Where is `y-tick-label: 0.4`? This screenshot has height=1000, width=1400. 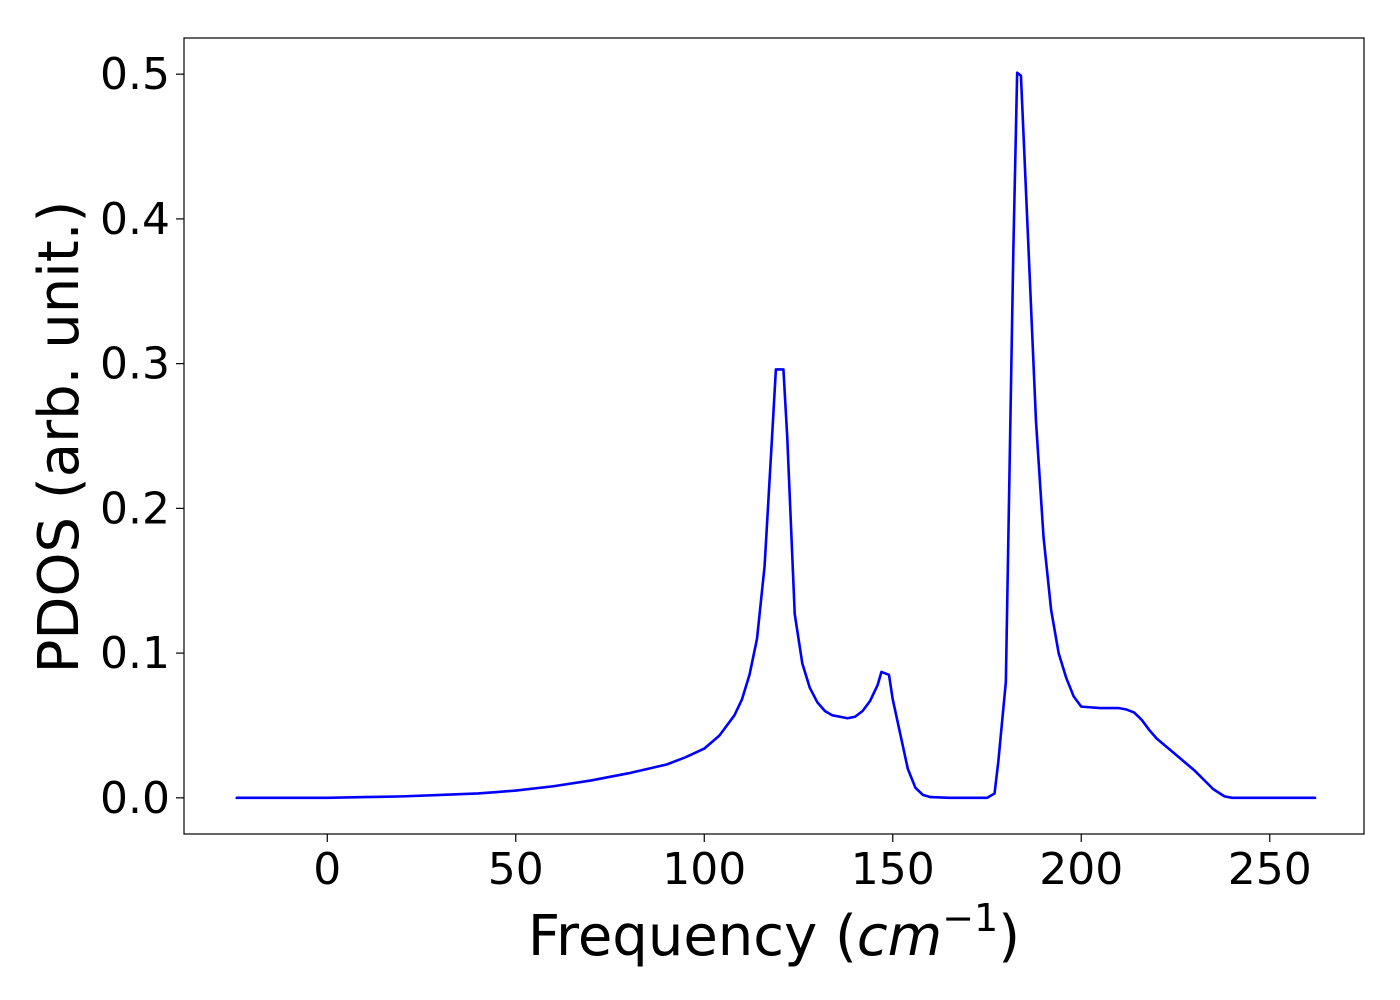 y-tick-label: 0.4 is located at coordinates (135, 219).